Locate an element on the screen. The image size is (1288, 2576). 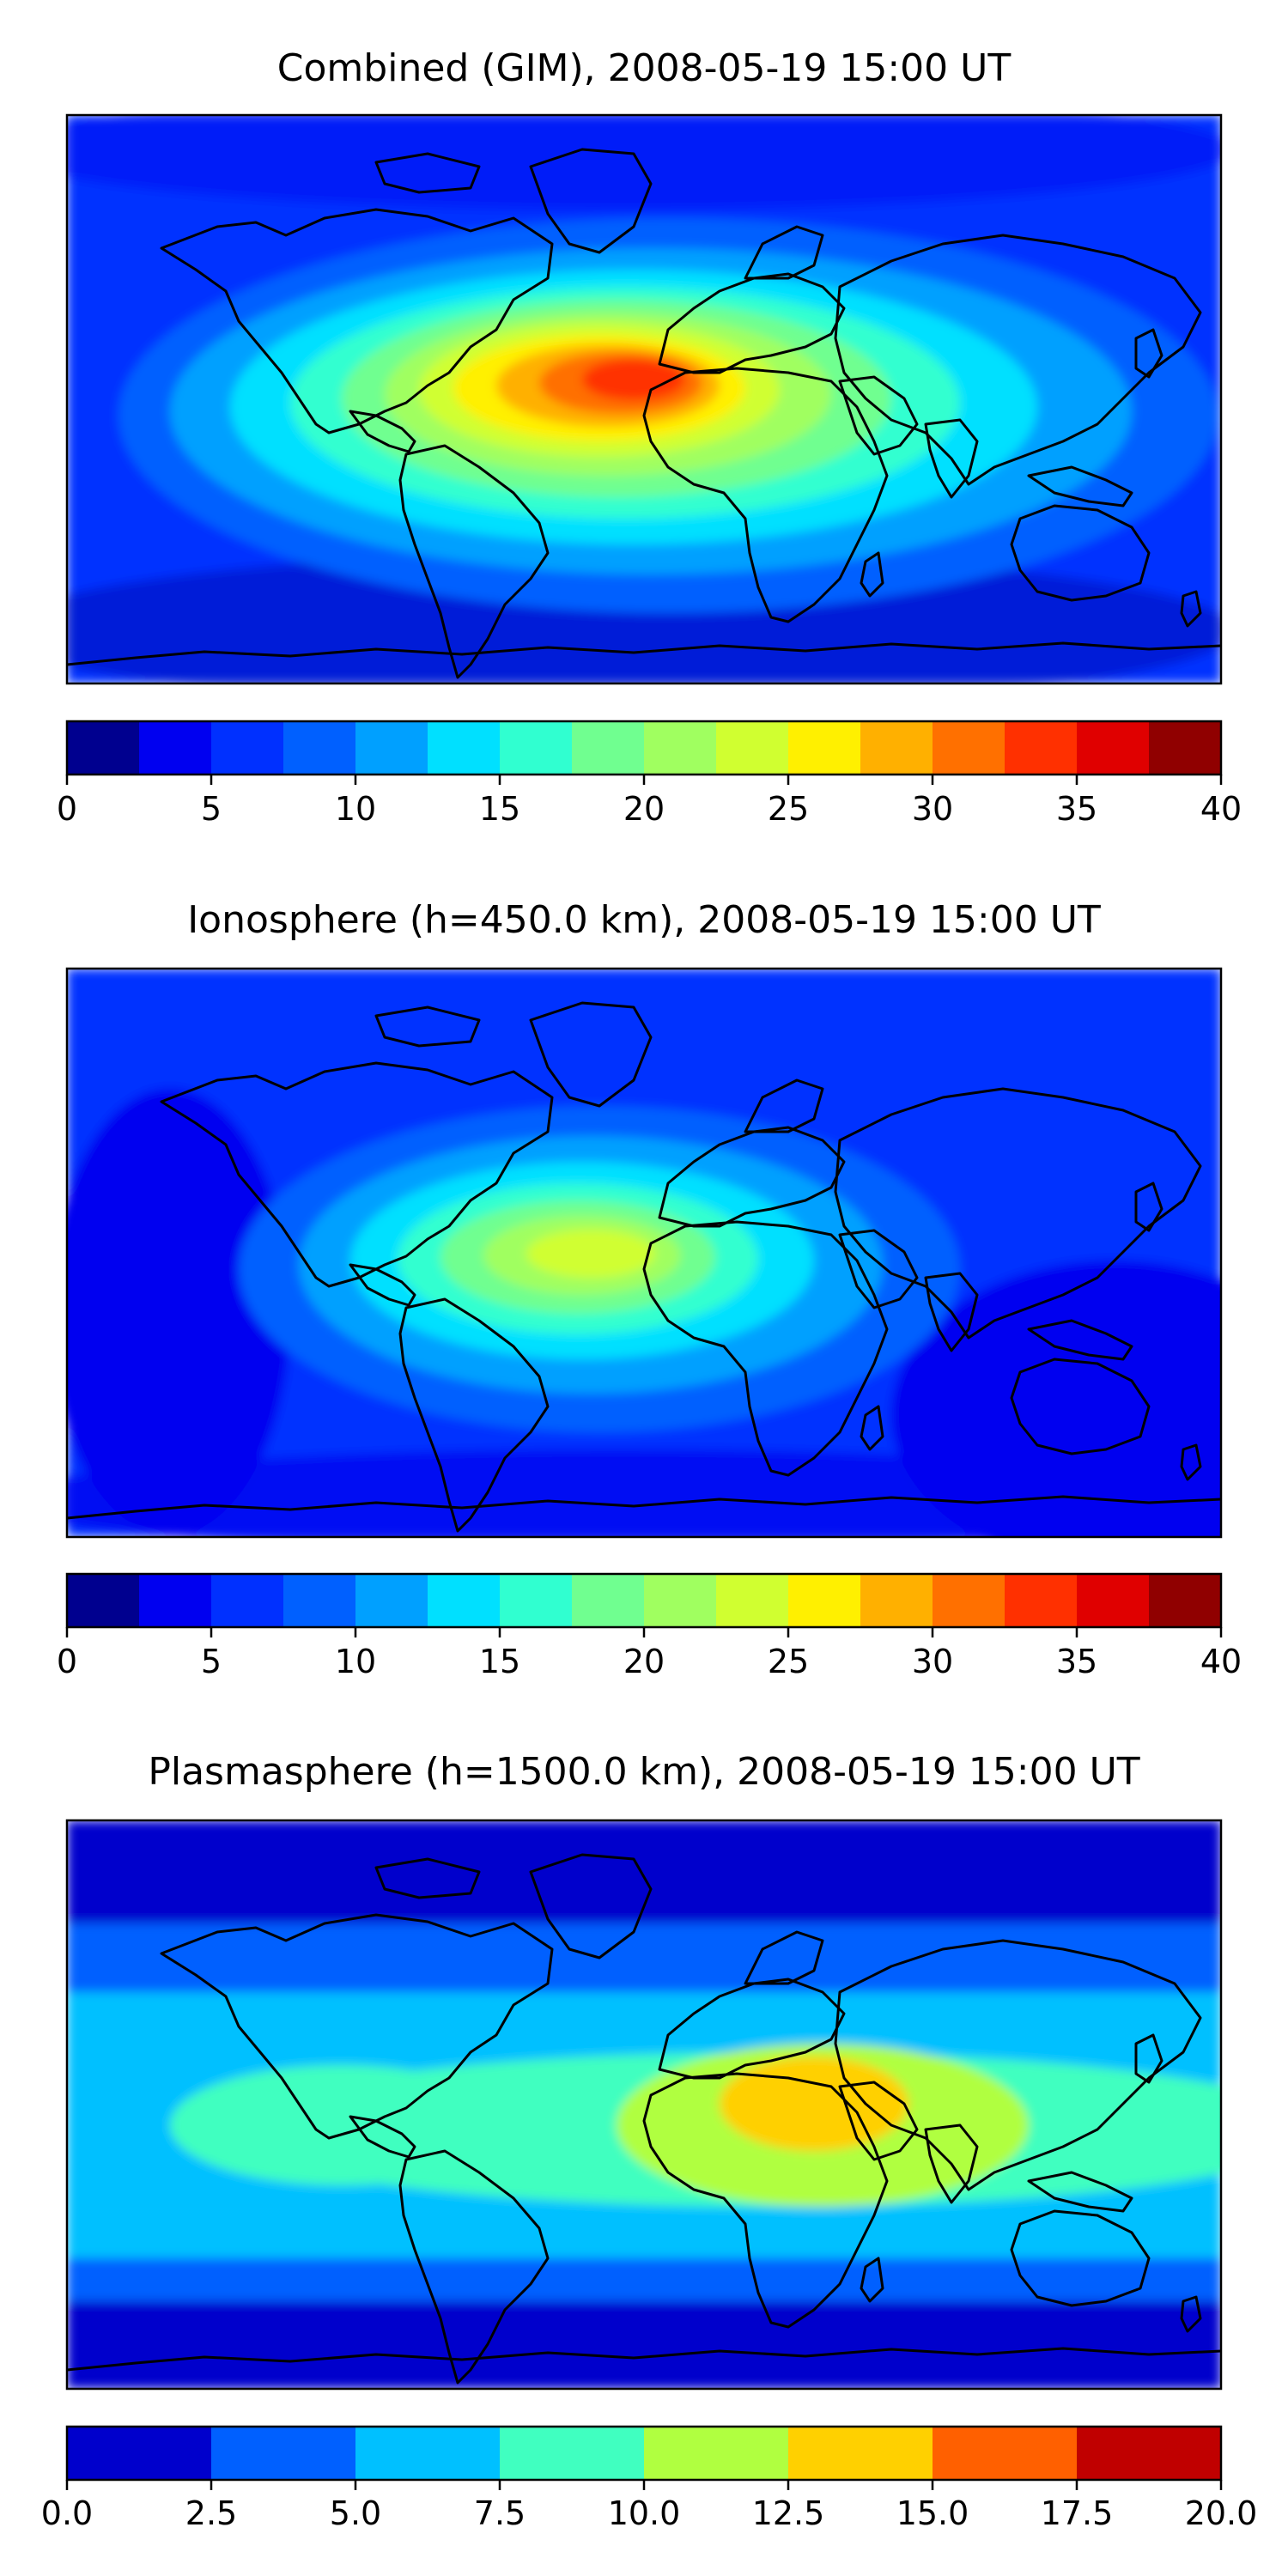
colorbar-ionosphere is located at coordinates (644, 1601).